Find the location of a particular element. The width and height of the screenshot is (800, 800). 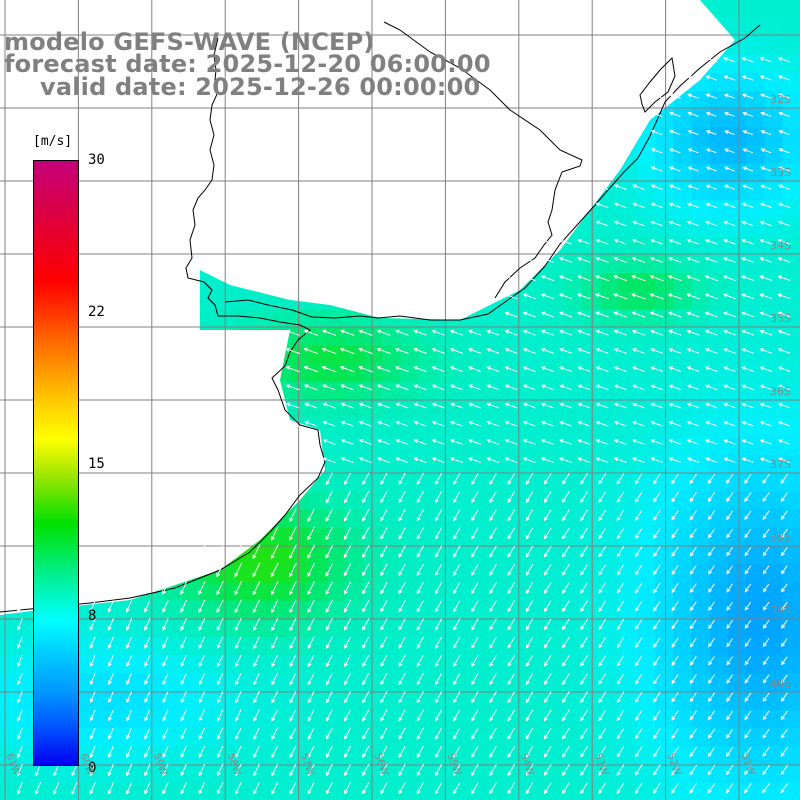

lat-label: 36S is located at coordinates (780, 391).